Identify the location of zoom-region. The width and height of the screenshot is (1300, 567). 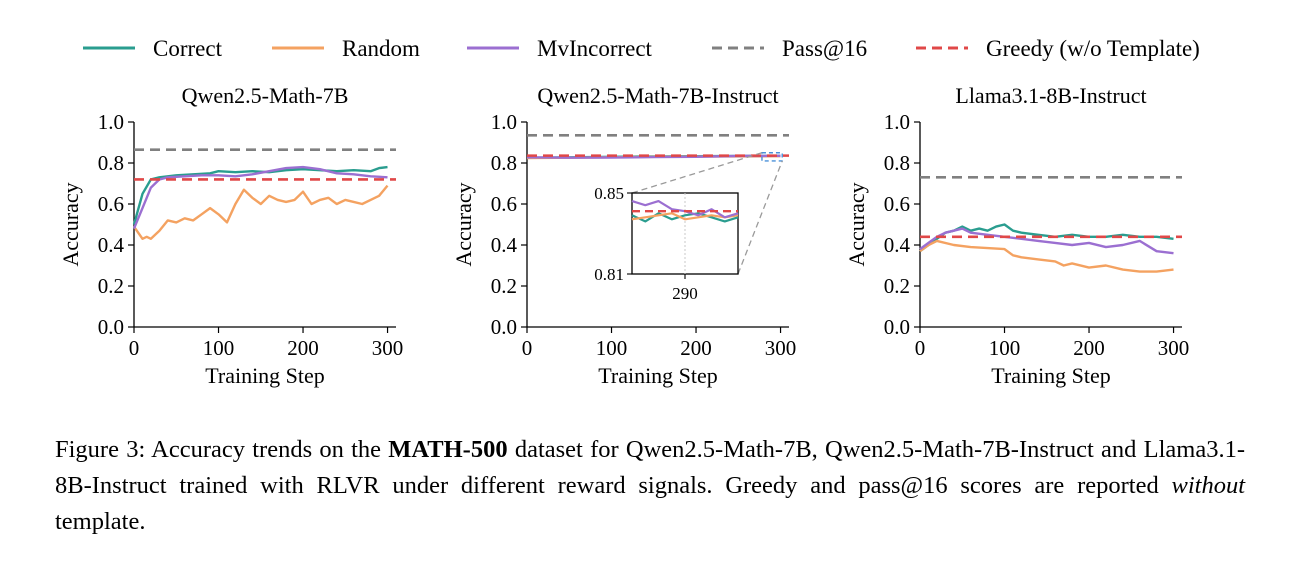
(772, 157).